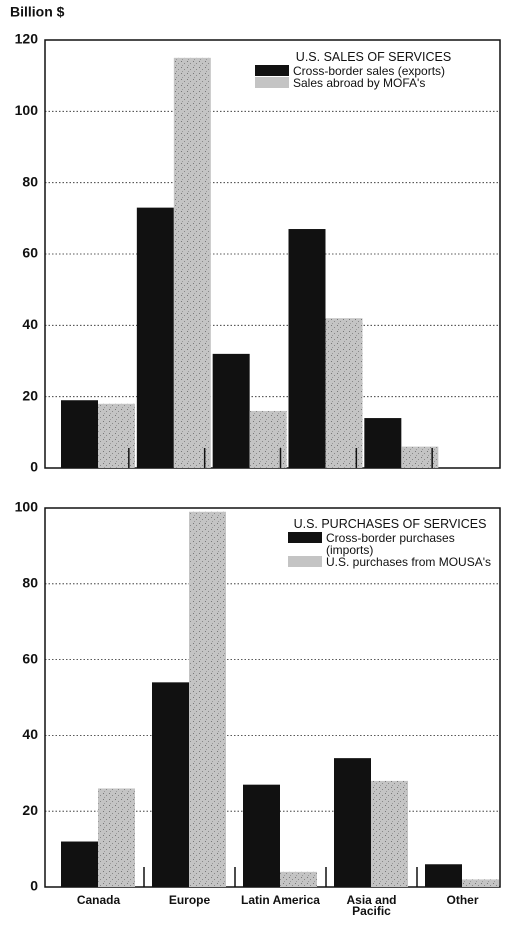  What do you see at coordinates (462, 900) in the screenshot?
I see `x-tick-label: Other` at bounding box center [462, 900].